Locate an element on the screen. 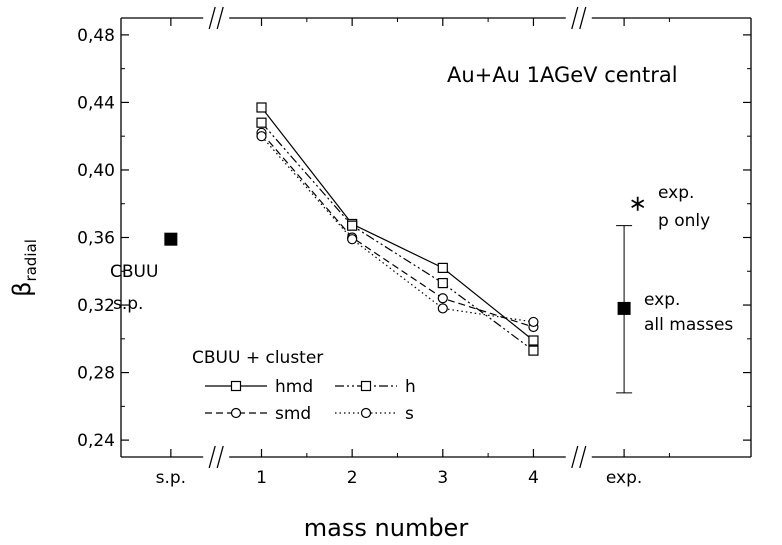 The height and width of the screenshot is (545, 782). axis-break-mark-2-bottom is located at coordinates (579, 457).